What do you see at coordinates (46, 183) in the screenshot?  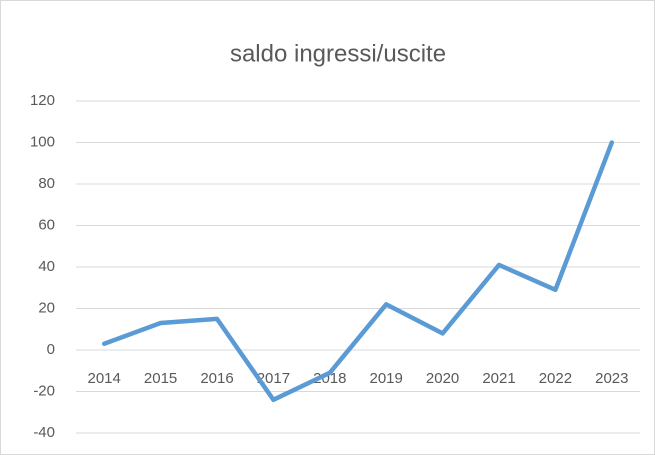 I see `y-tick-label: 80` at bounding box center [46, 183].